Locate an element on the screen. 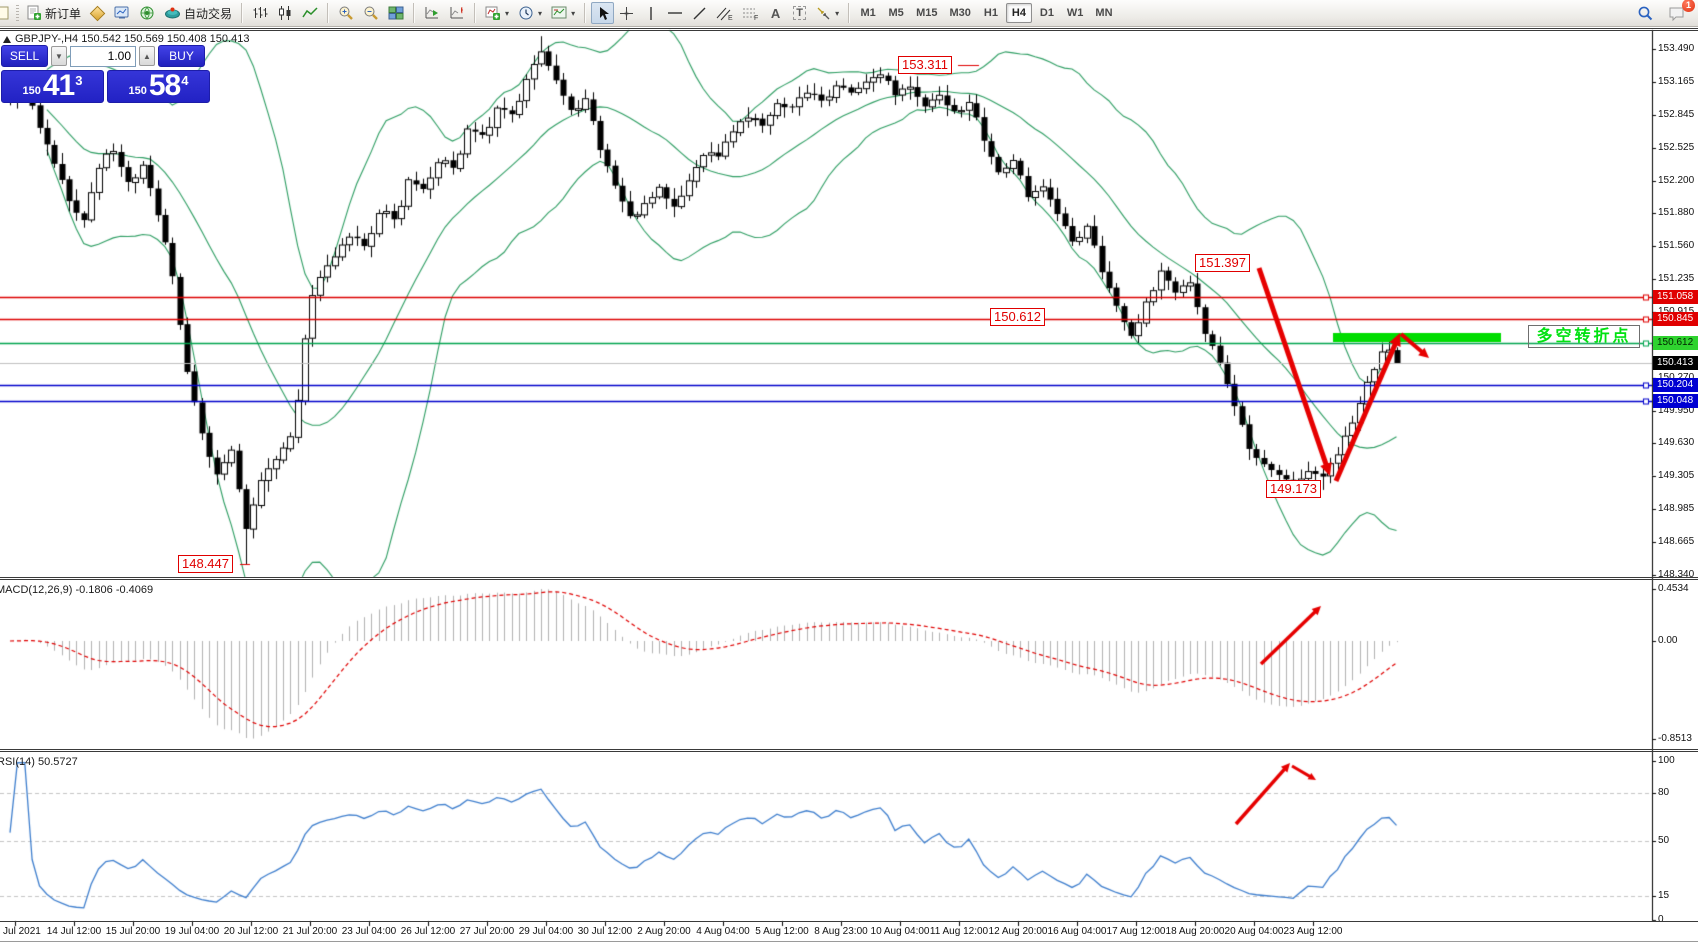 The height and width of the screenshot is (943, 1698). buy-label: BUY is located at coordinates (181, 56).